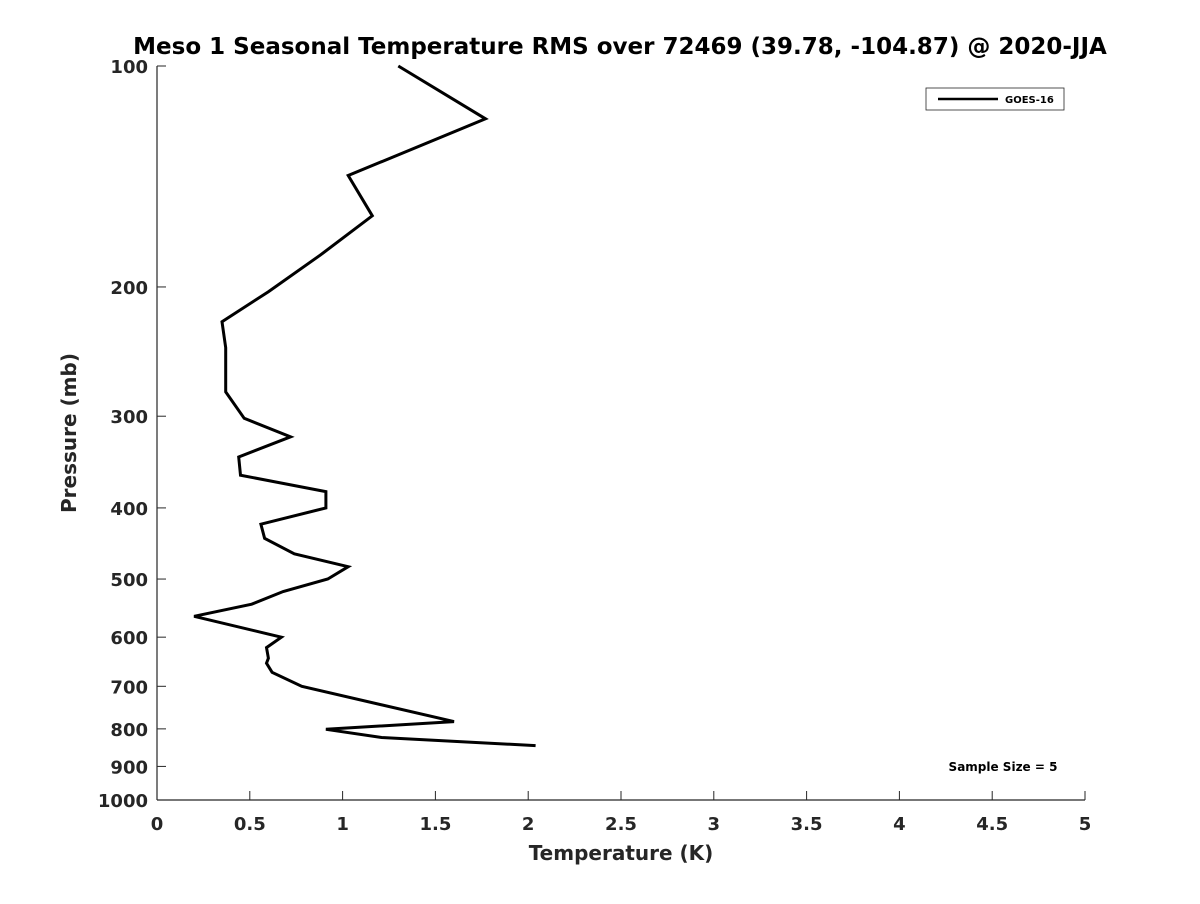  Describe the element at coordinates (621, 813) in the screenshot. I see `x-ticks: 0 0.5 1 1.5 2 2.5 3 3.5 4 4.5 5` at that location.